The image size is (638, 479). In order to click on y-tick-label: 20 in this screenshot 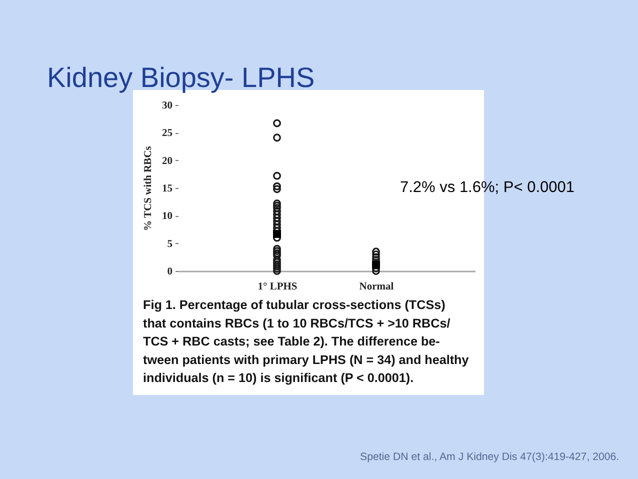, I will do `click(167, 161)`.